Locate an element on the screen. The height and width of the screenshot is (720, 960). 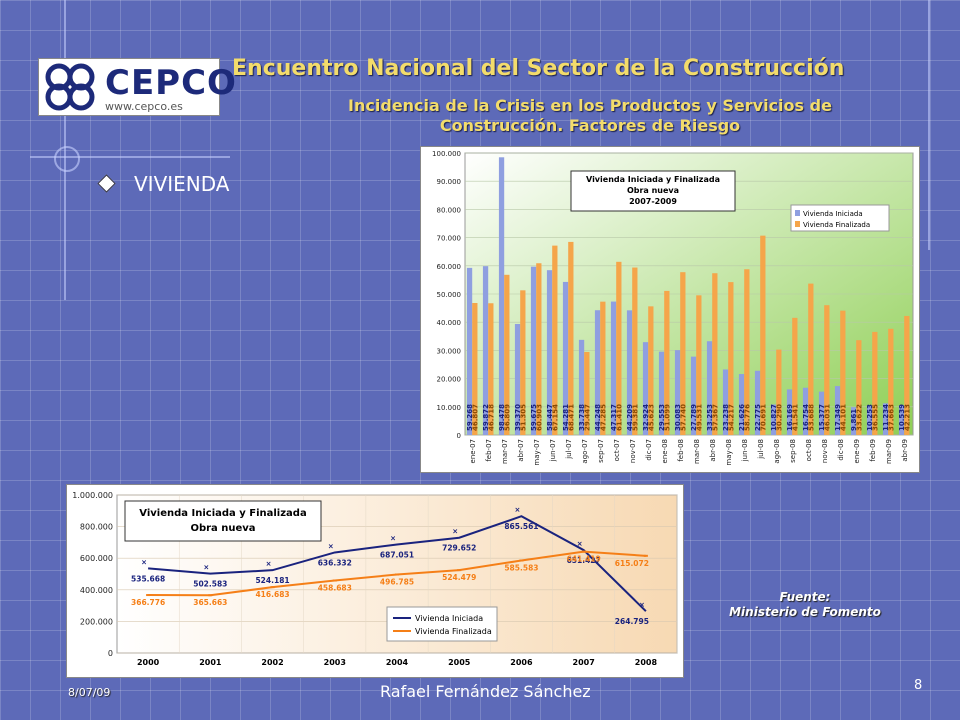
y-tick-label: 70.000 is located at coordinates (449, 239).